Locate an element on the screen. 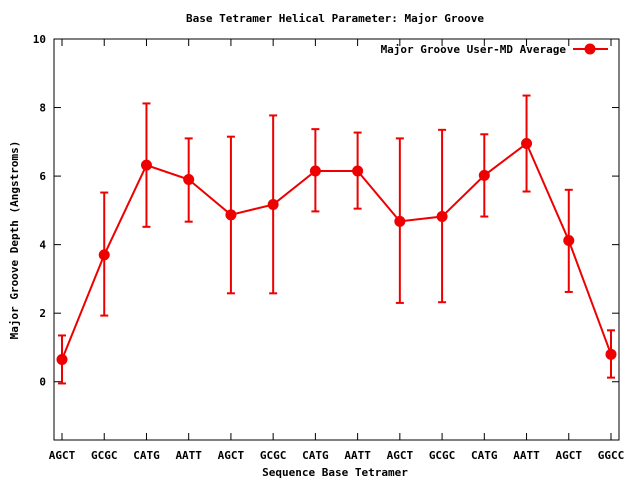 This screenshot has width=640, height=480. y-tick-label: 8 is located at coordinates (42, 108).